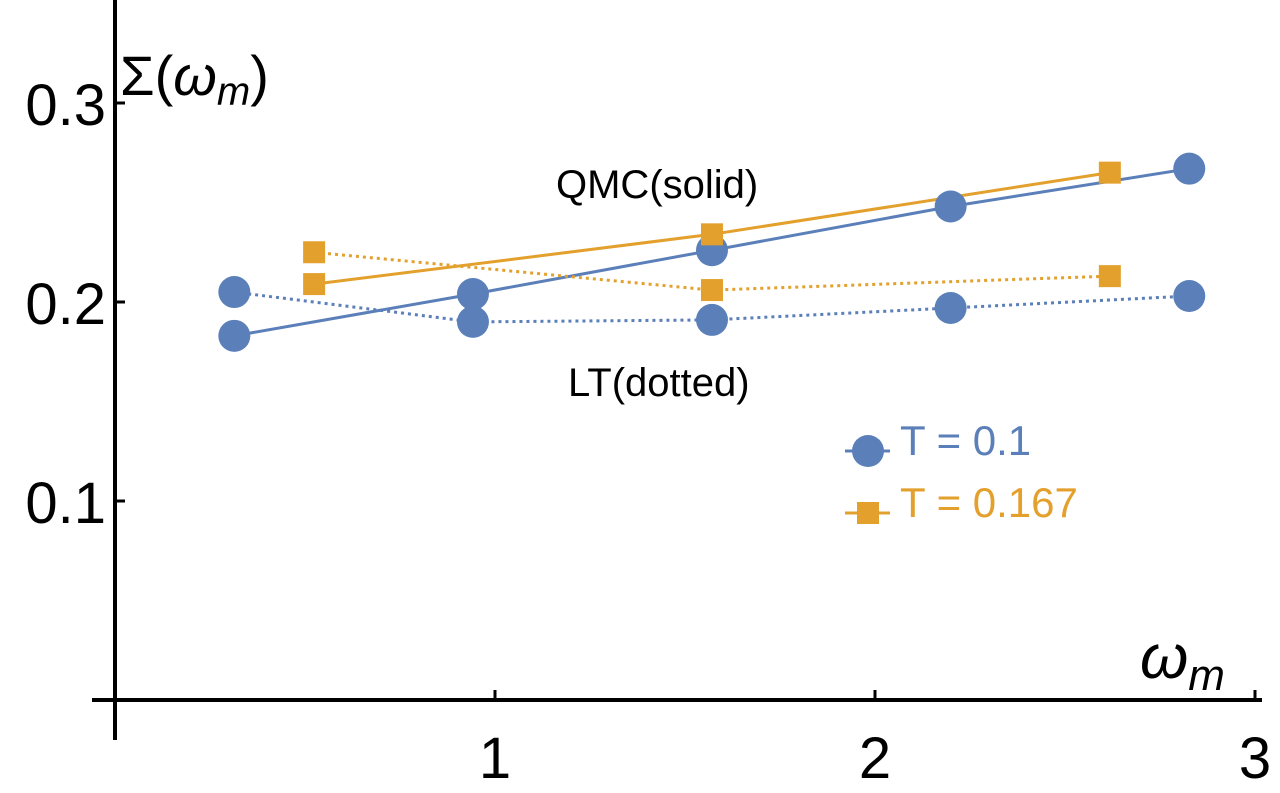 The height and width of the screenshot is (793, 1280). What do you see at coordinates (147, 75) in the screenshot?
I see `ylabel-prefix: Σ(` at bounding box center [147, 75].